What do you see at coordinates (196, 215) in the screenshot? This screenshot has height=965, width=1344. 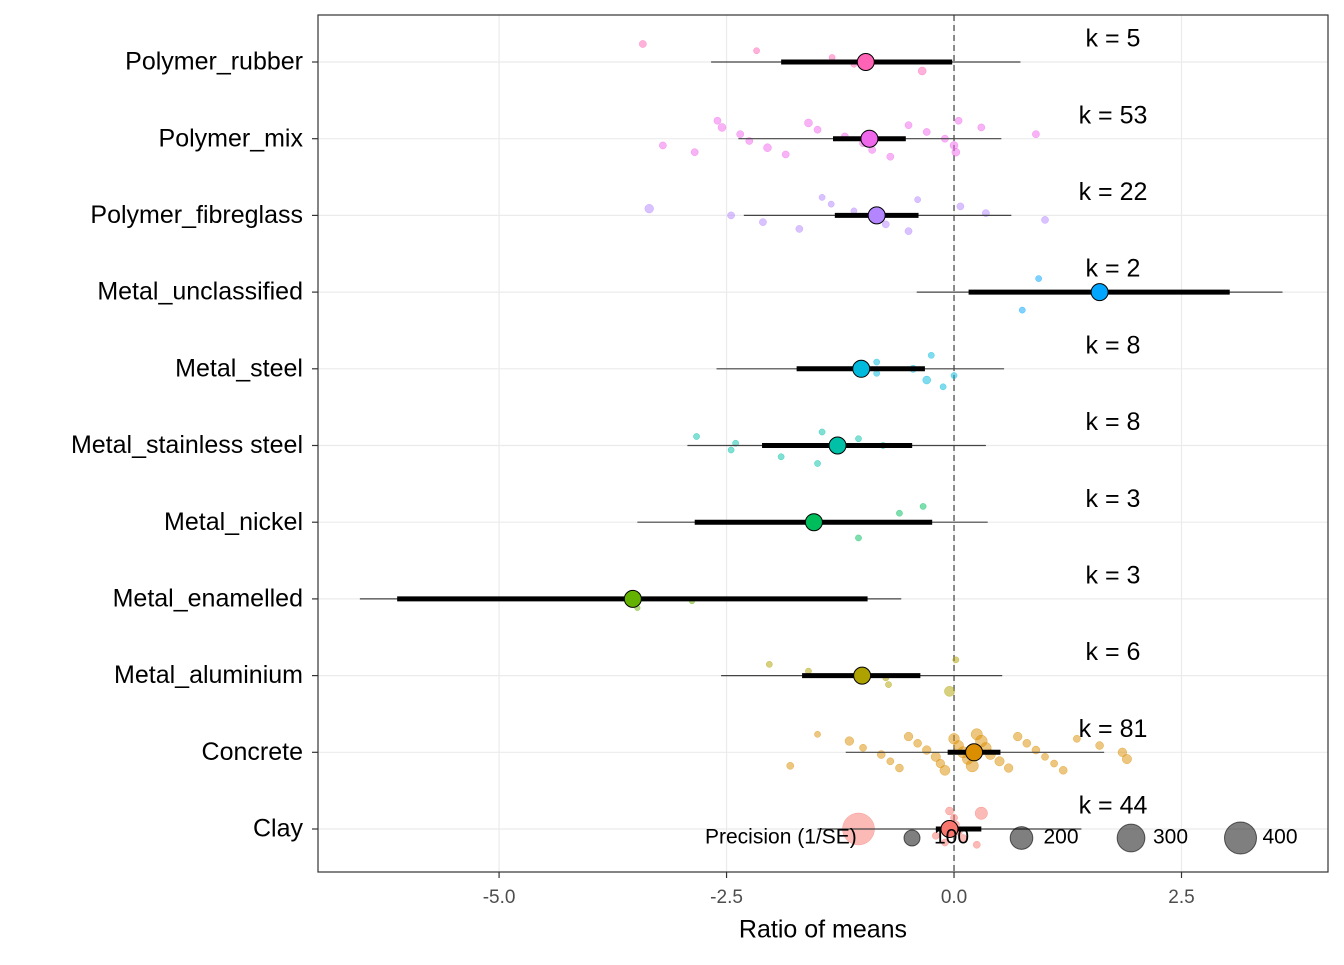 I see `category-label: Polymer_fibreglass` at bounding box center [196, 215].